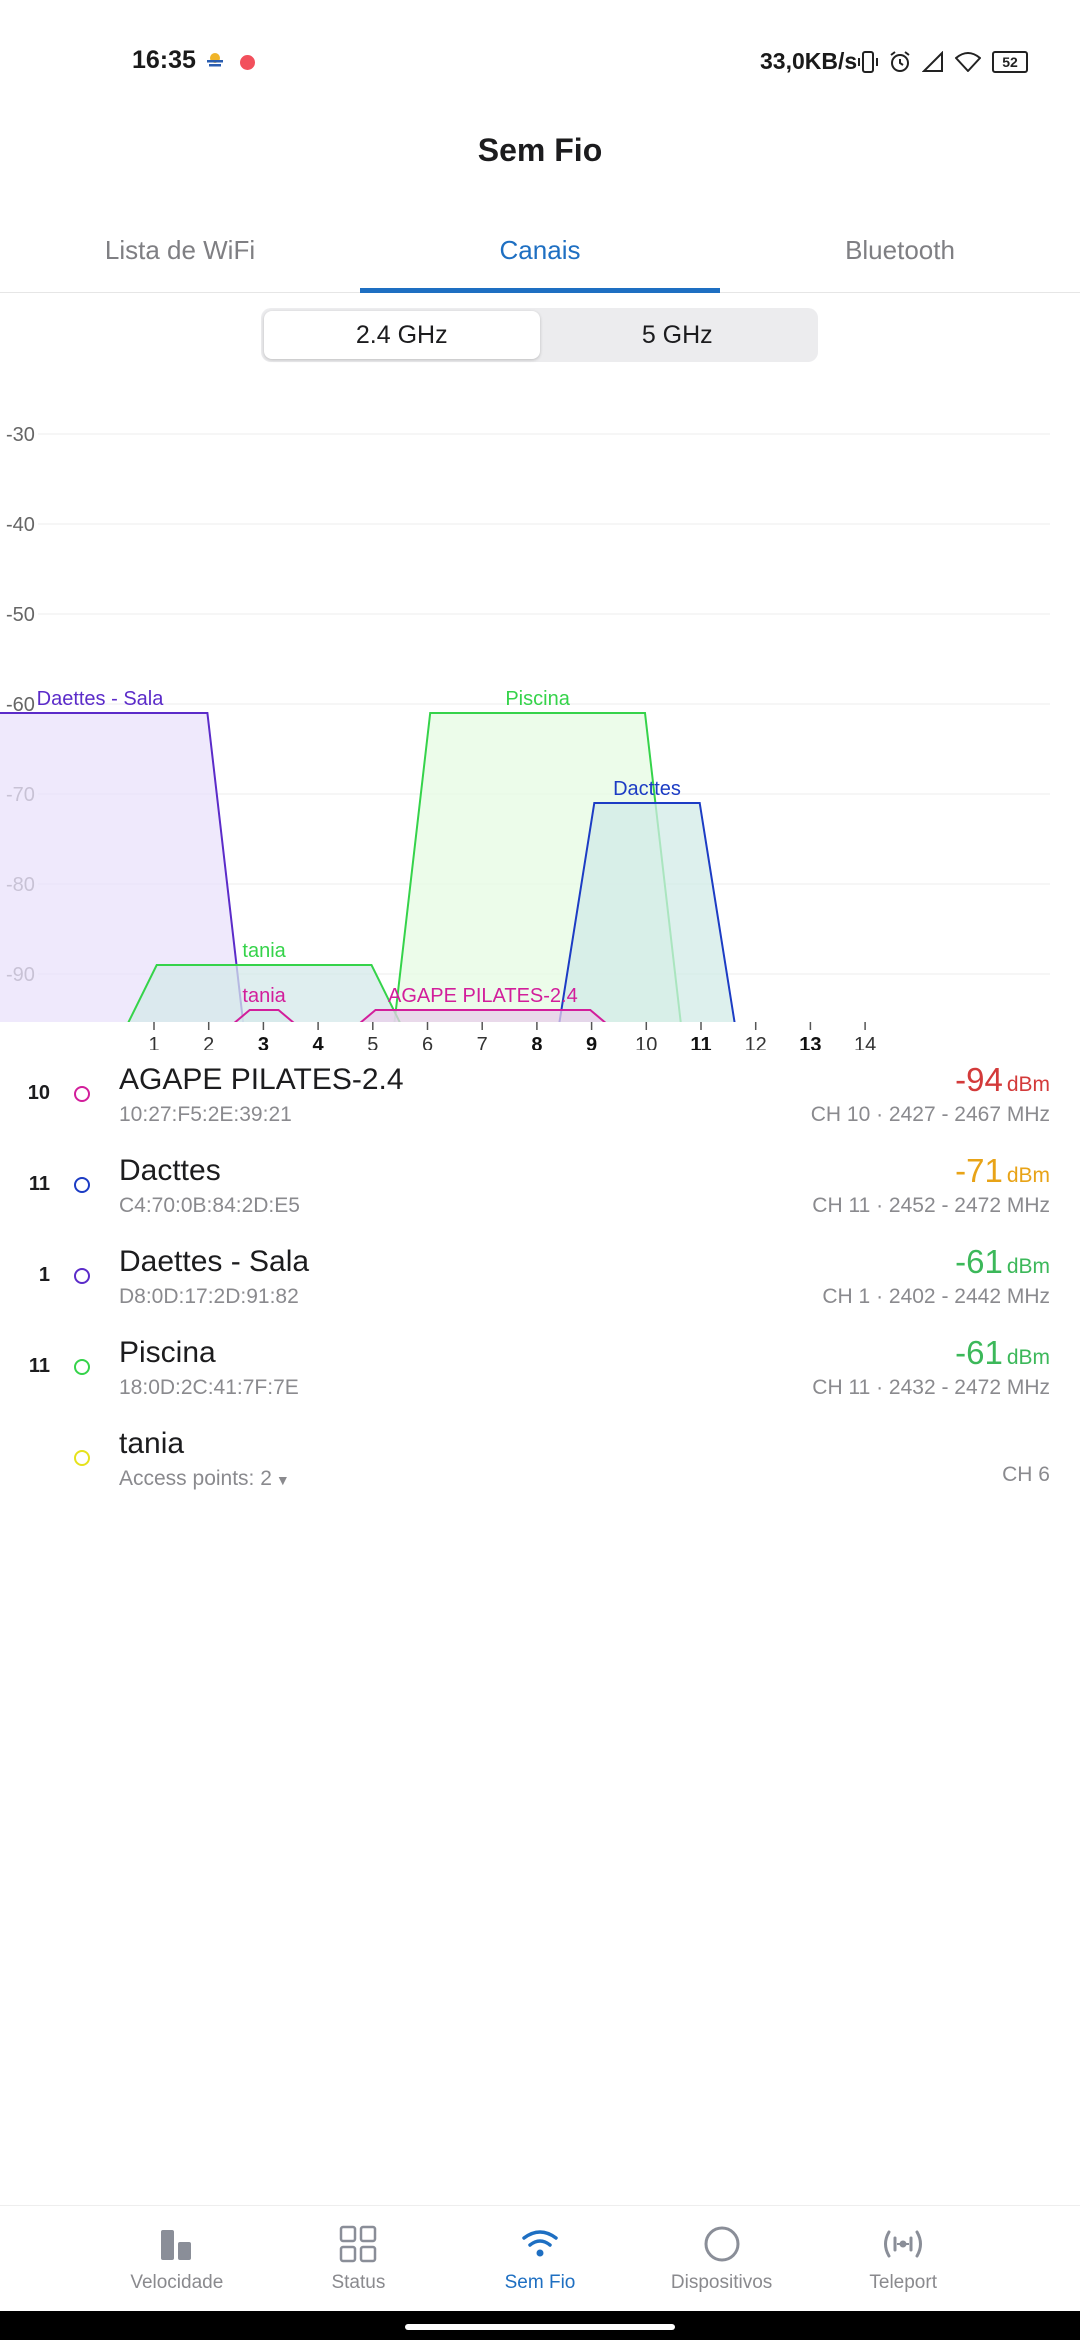  I want to click on speed-bars-icon, so click(175, 2245).